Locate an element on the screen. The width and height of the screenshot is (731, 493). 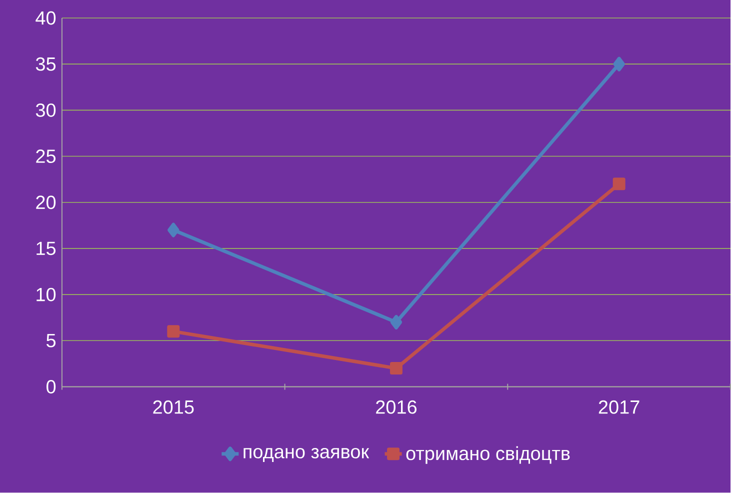
y-tick-label: 40 is located at coordinates (46, 18).